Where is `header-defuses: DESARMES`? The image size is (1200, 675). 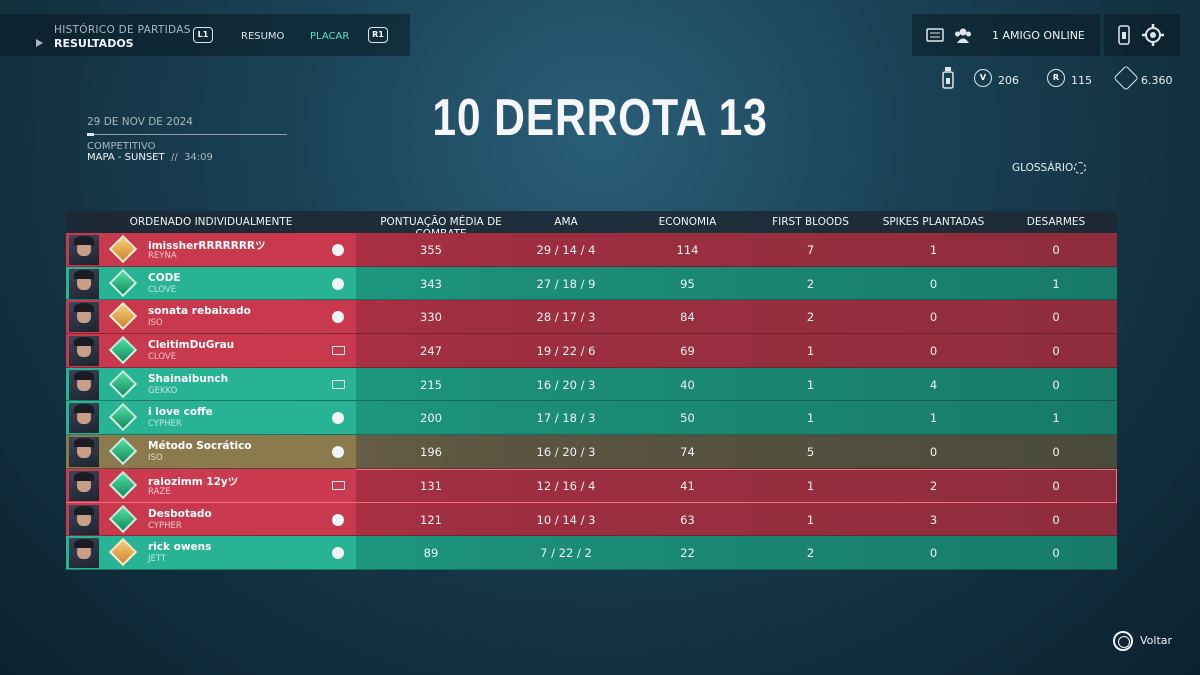
header-defuses: DESARMES is located at coordinates (1056, 222).